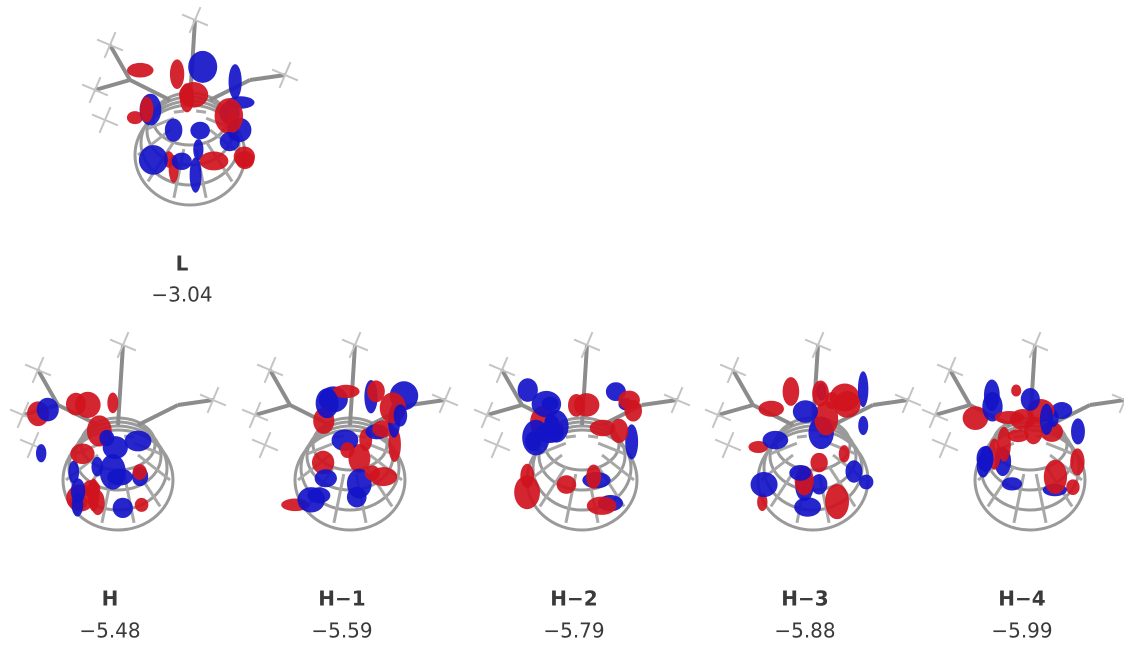 The height and width of the screenshot is (645, 1124). Describe the element at coordinates (1021, 599) in the screenshot. I see `orbital-label: H−4` at that location.